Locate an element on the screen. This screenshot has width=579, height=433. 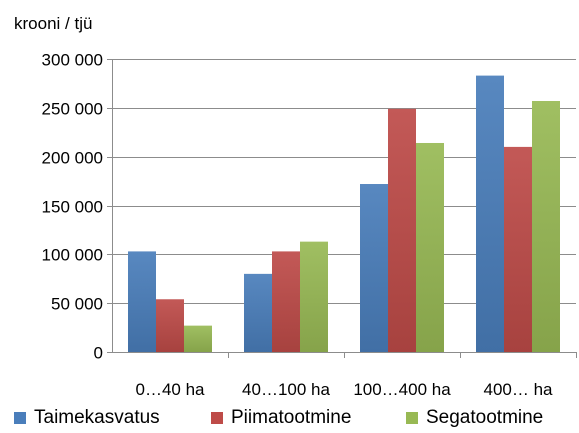
legend-item-segatootmine: Segatootmine is located at coordinates (474, 418).